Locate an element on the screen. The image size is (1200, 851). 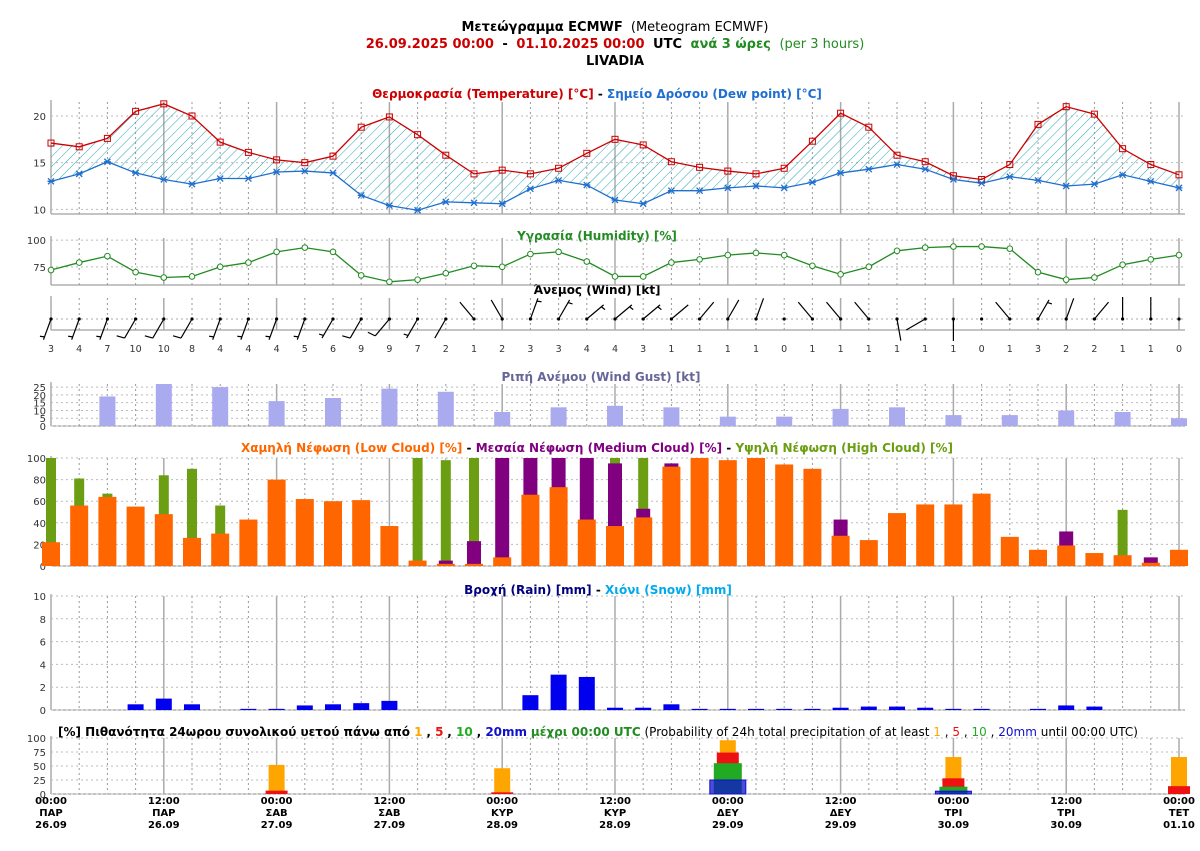
wind-speed-label: 4 is located at coordinates (220, 349).